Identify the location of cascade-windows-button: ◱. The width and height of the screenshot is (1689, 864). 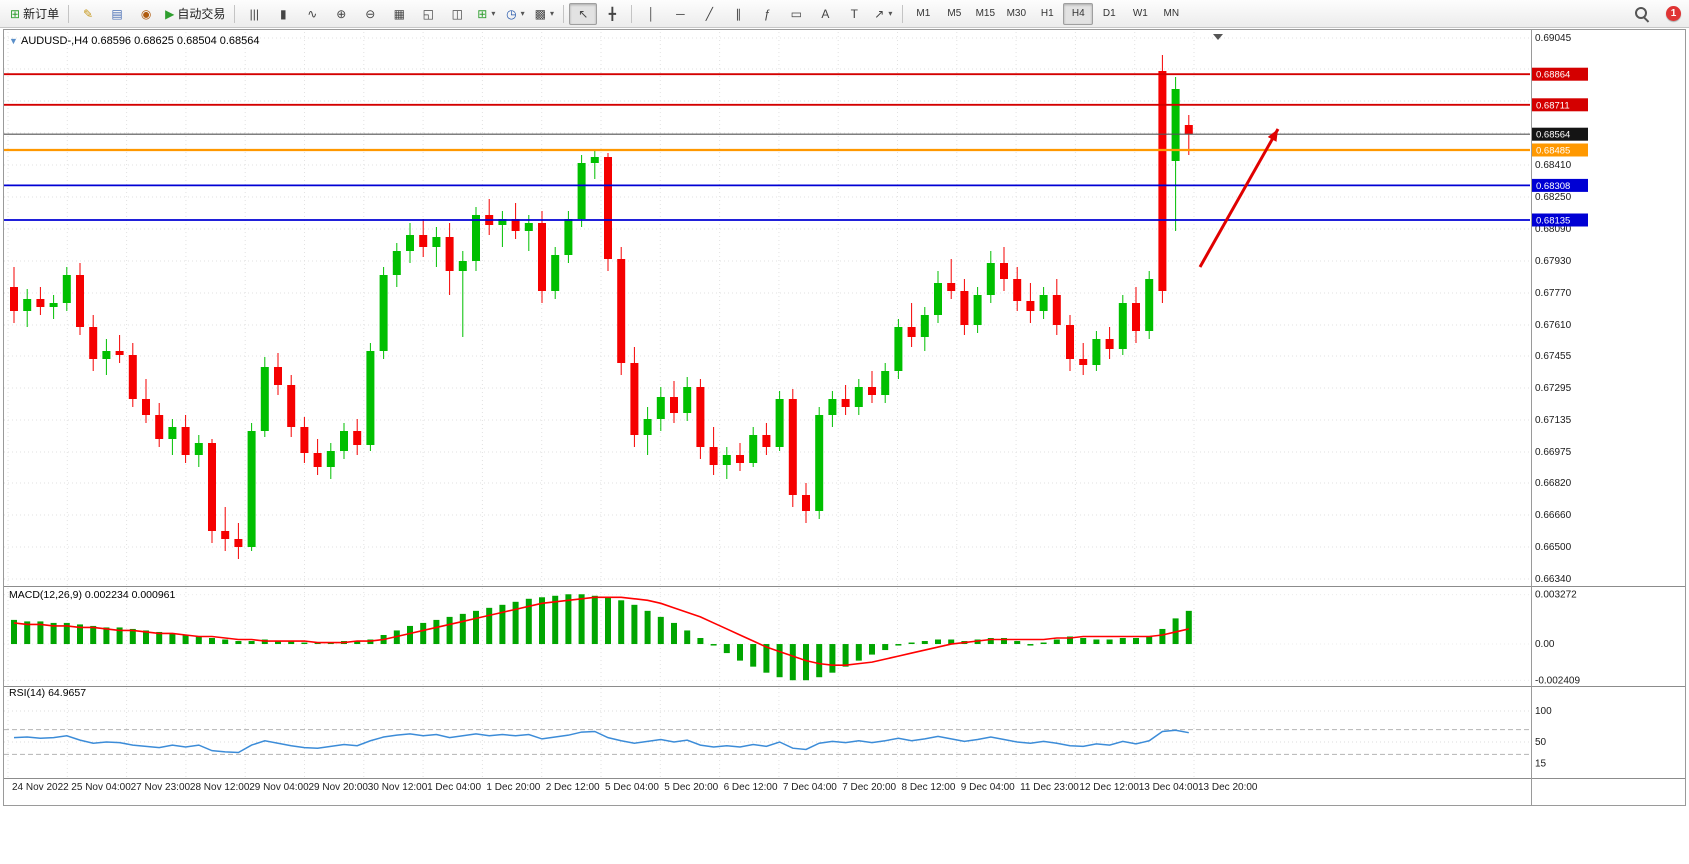
(428, 14).